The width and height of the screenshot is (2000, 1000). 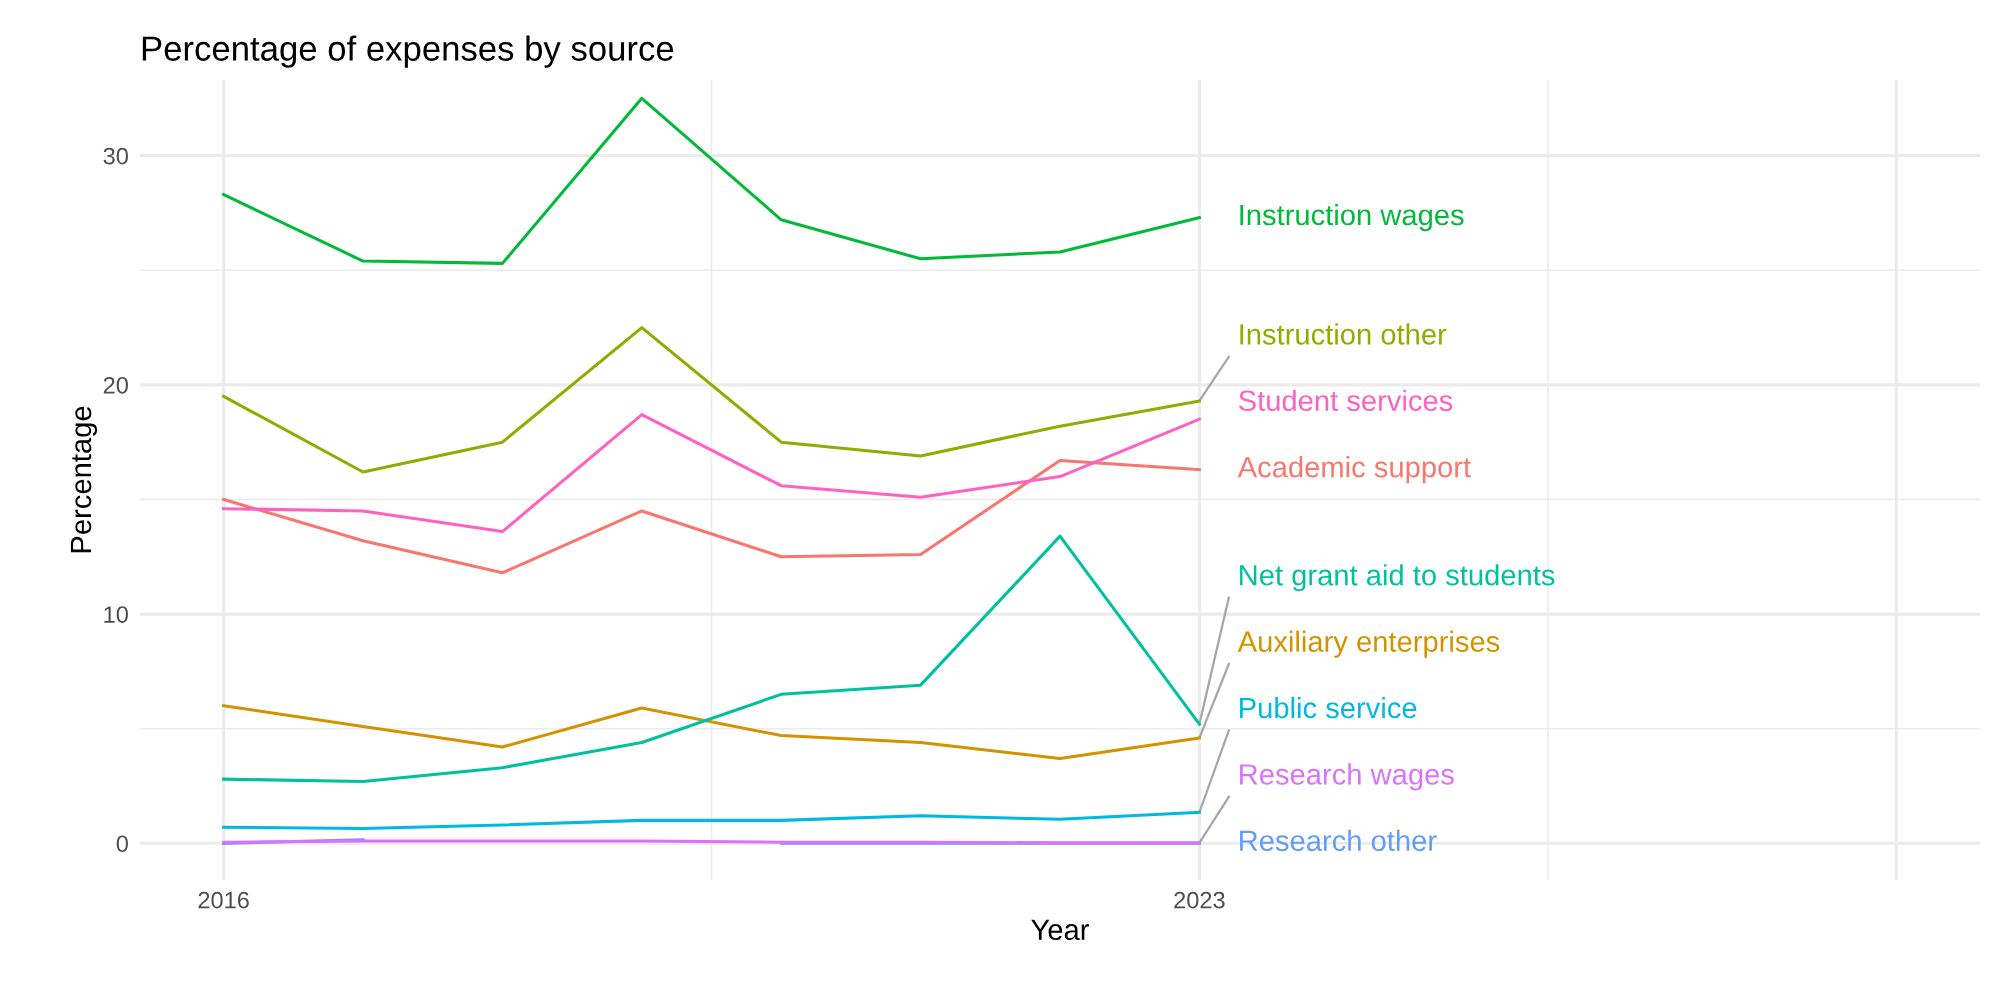 I want to click on series-label: Academic support, so click(x=1354, y=470).